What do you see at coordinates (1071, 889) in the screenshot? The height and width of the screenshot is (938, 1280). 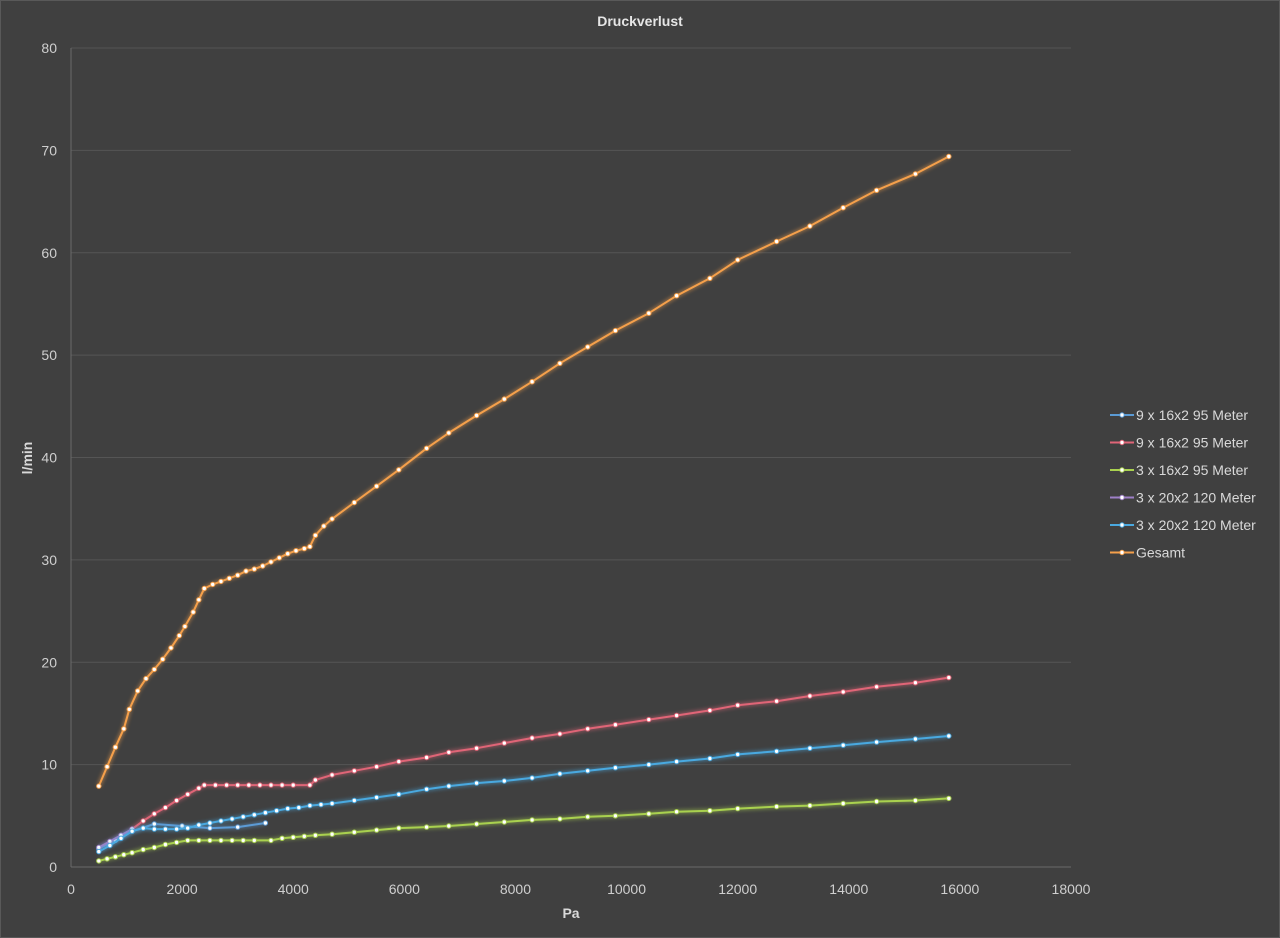 I see `x-tick-label: 18000` at bounding box center [1071, 889].